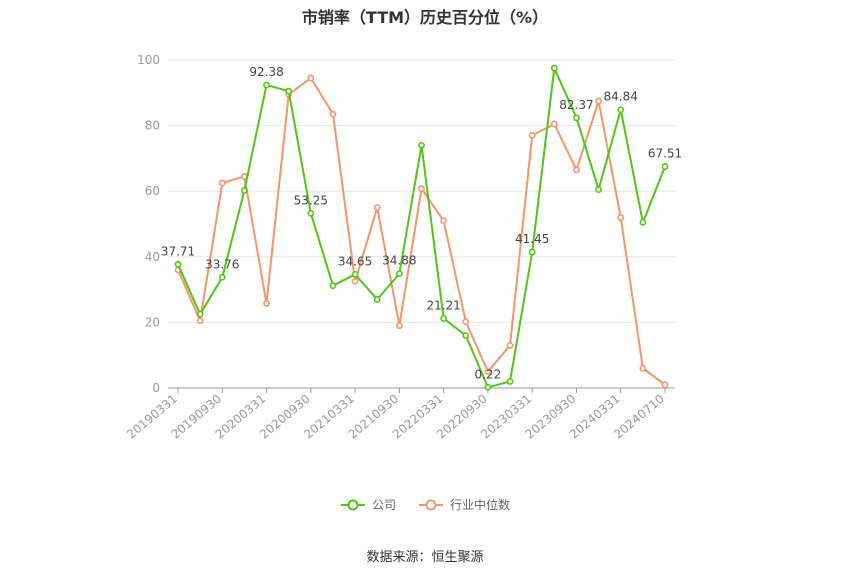  I want to click on data-label: 34.65, so click(355, 261).